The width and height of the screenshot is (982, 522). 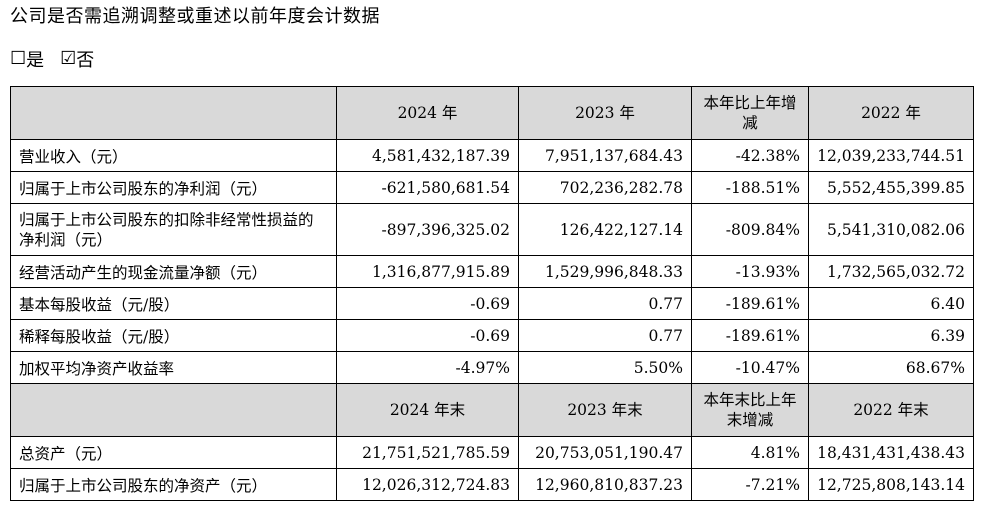 What do you see at coordinates (427, 155) in the screenshot?
I see `value-2024: 4,581,432,187.39` at bounding box center [427, 155].